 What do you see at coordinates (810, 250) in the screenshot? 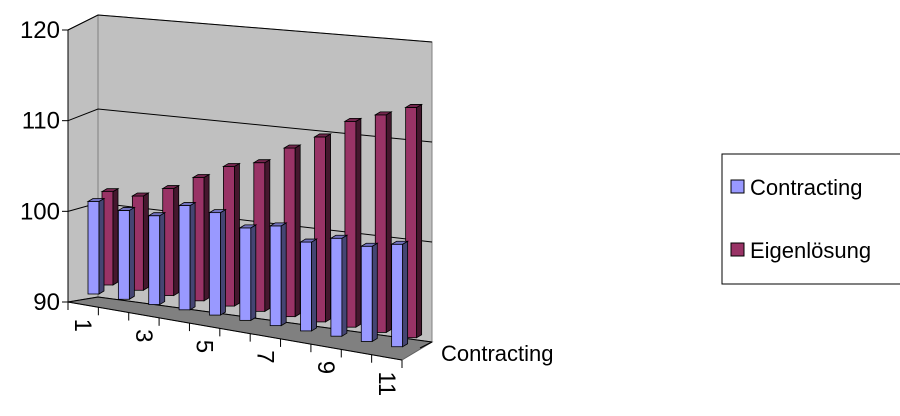
I see `legend-label-eigenloesung: Eigenlösung` at bounding box center [810, 250].